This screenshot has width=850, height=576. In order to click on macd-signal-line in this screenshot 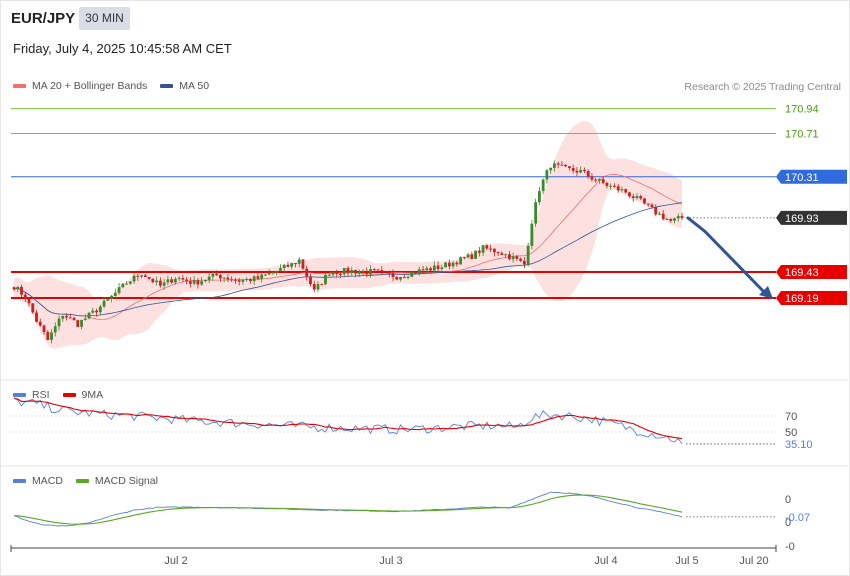, I will do `click(348, 509)`.